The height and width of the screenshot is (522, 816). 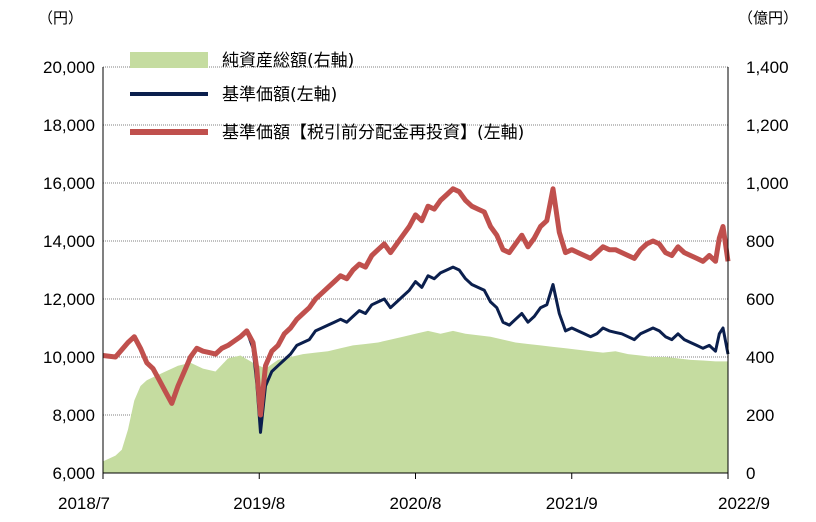 I want to click on left-axis-tick-label: 12,000, so click(x=69, y=299).